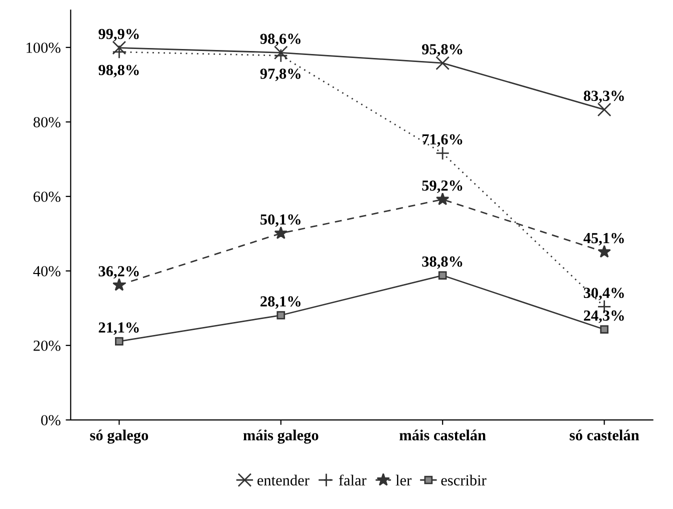  Describe the element at coordinates (280, 75) in the screenshot. I see `data-label: 97,8%` at that location.